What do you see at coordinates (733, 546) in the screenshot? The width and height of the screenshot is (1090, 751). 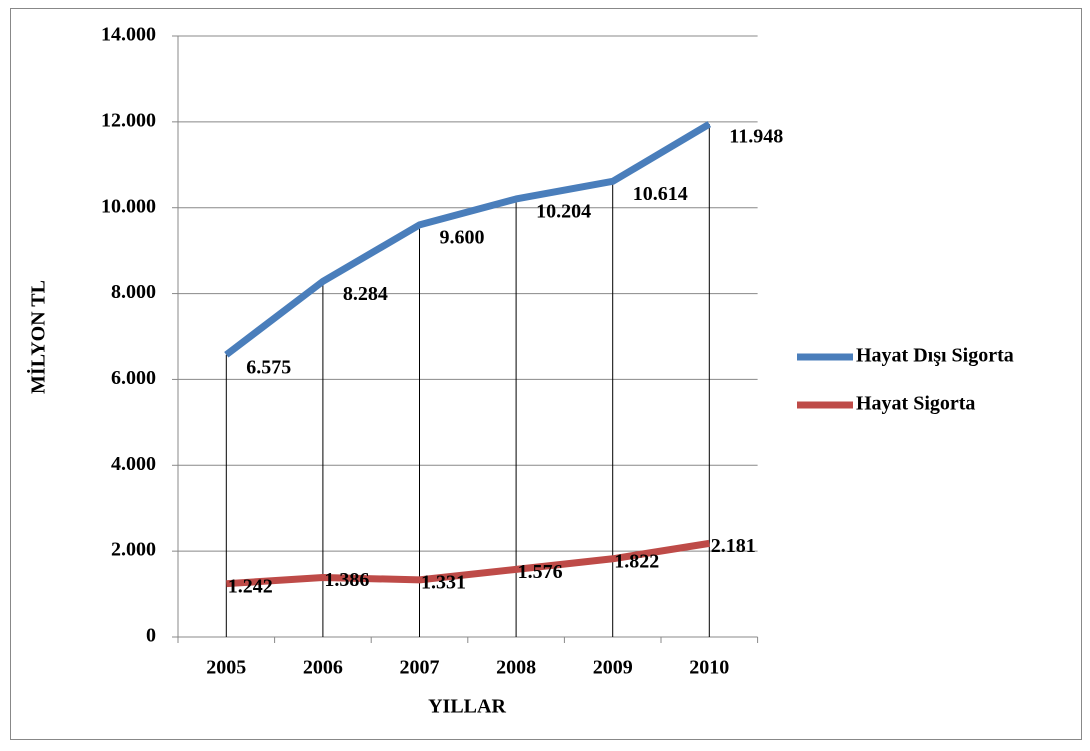 I see `data-label: 2.181` at bounding box center [733, 546].